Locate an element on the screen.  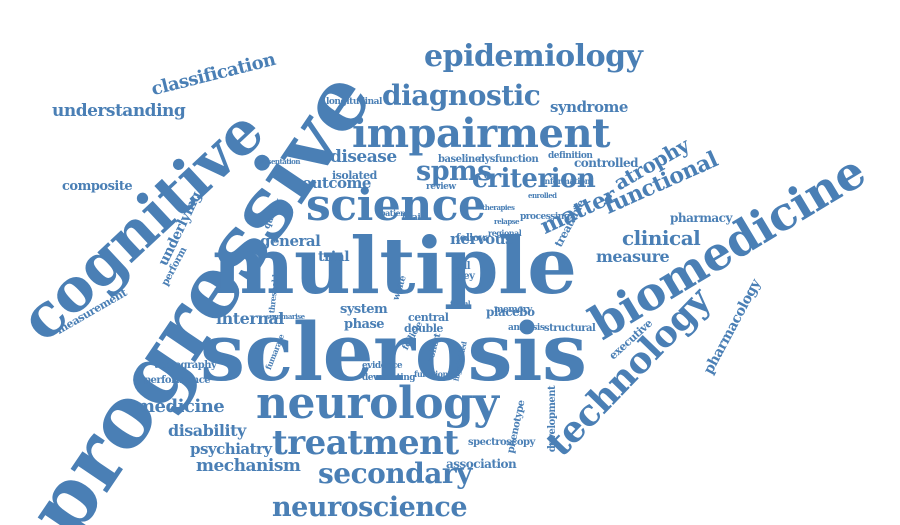
cloud-word: measure is located at coordinates (633, 256).